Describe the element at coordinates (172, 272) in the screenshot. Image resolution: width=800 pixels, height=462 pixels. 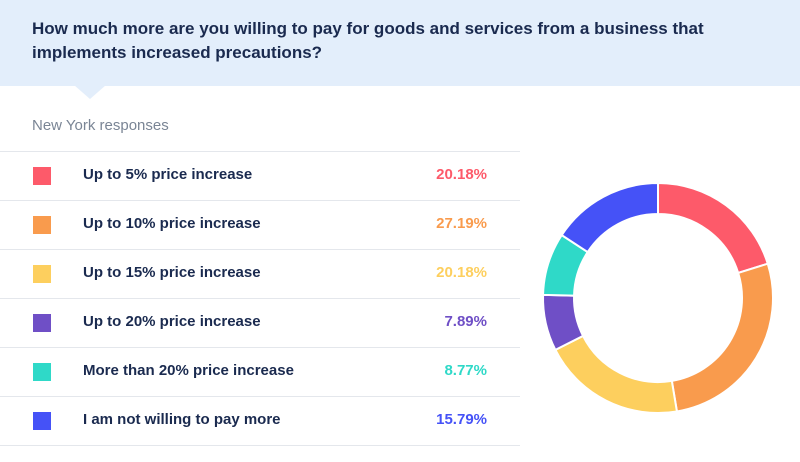
I see `legend-label: Up to 15% price increase` at that location.